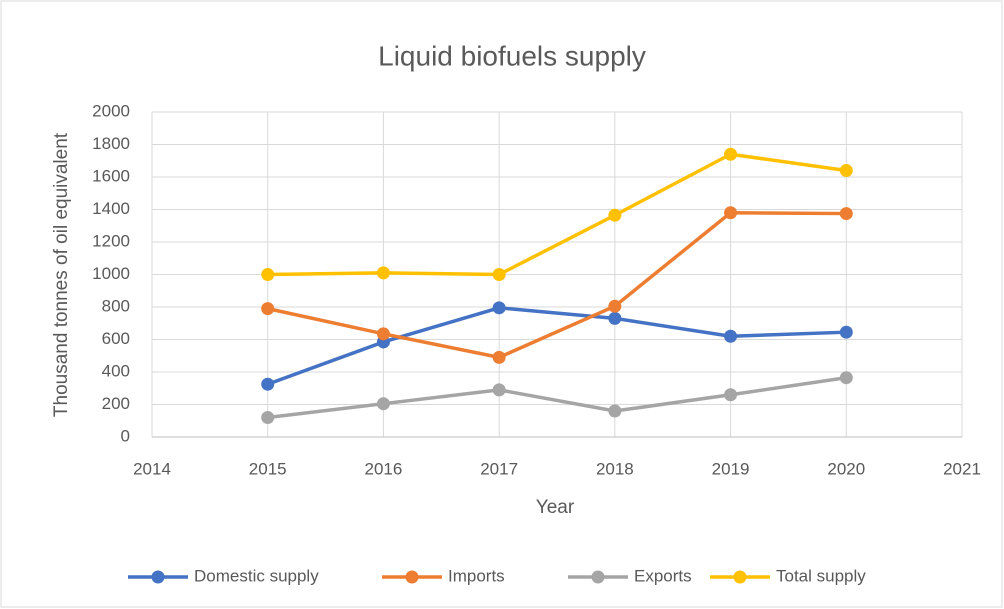  What do you see at coordinates (116, 370) in the screenshot?
I see `y-tick-label: 400` at bounding box center [116, 370].